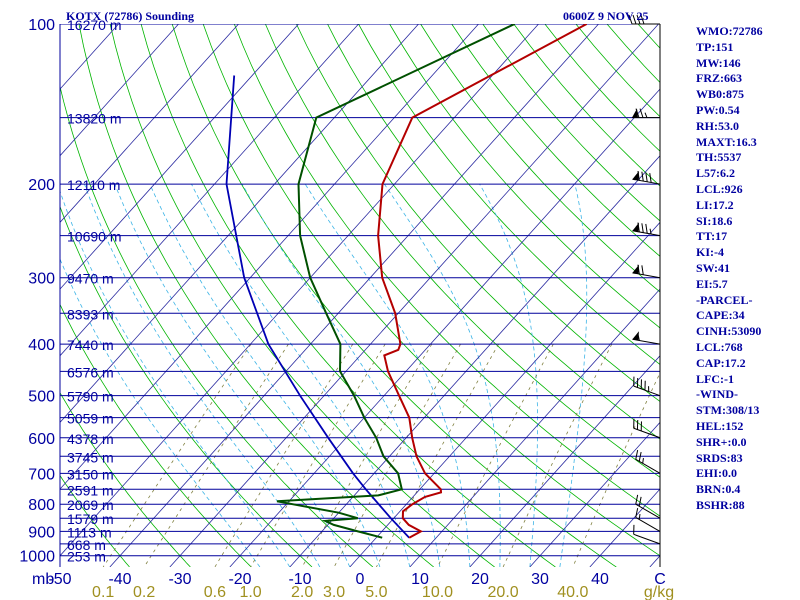 The image size is (800, 600). I want to click on index-line: MW:146, so click(718, 62).